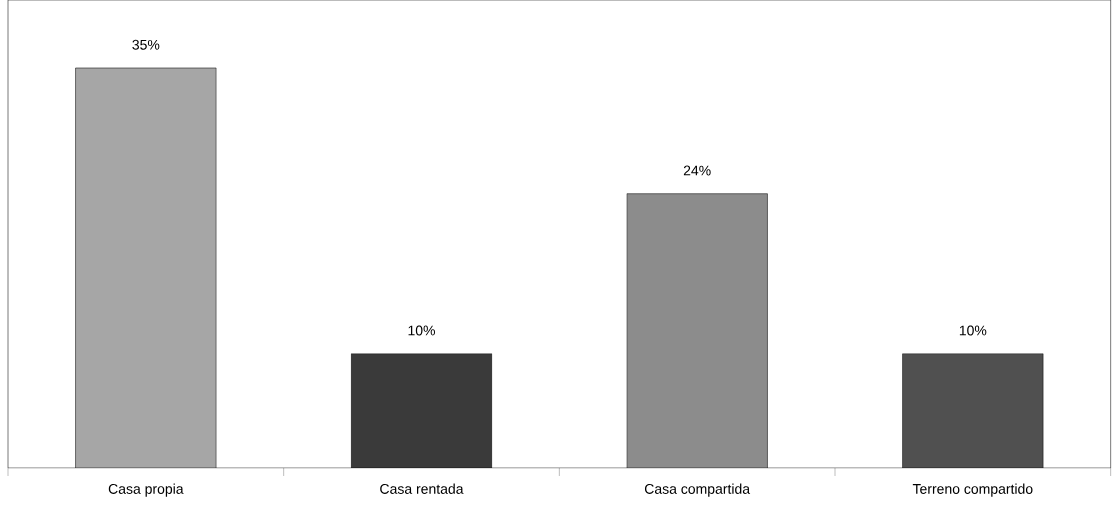 Image resolution: width=1112 pixels, height=520 pixels. Describe the element at coordinates (146, 44) in the screenshot. I see `data-label: 35%` at that location.